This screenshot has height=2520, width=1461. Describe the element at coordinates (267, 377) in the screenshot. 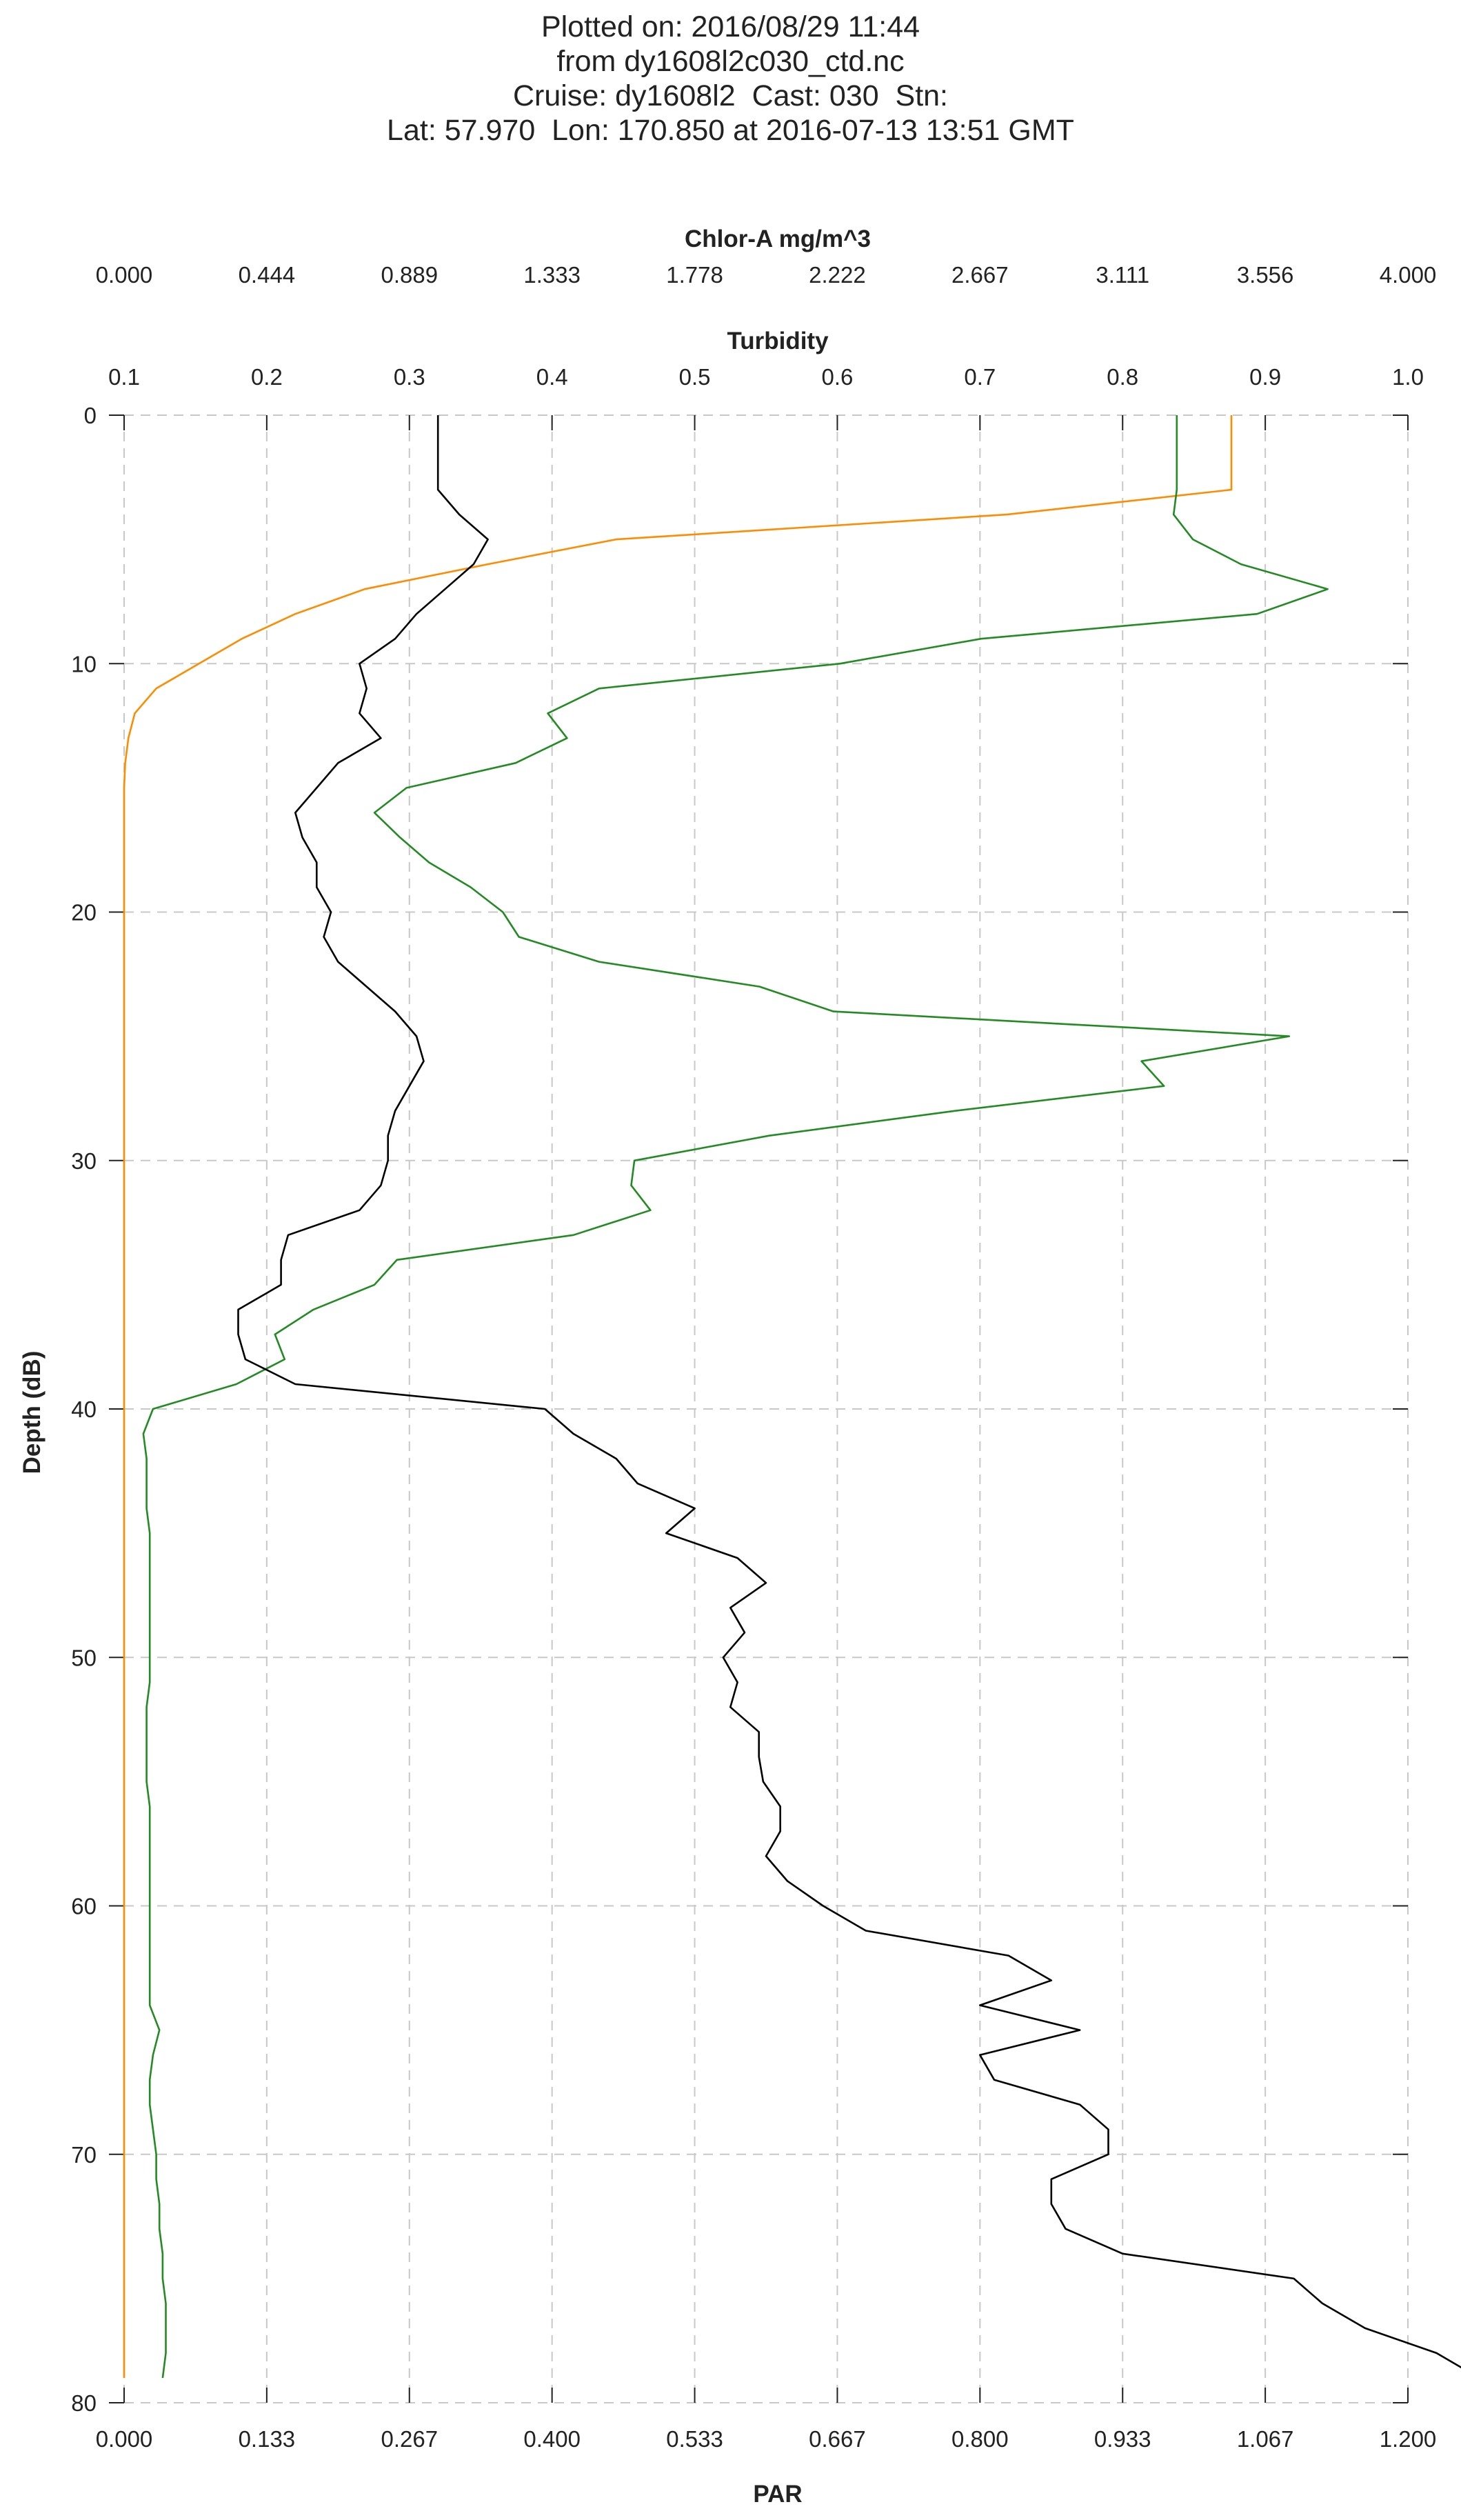

I see `turbidity-tick-label: 0.2` at that location.